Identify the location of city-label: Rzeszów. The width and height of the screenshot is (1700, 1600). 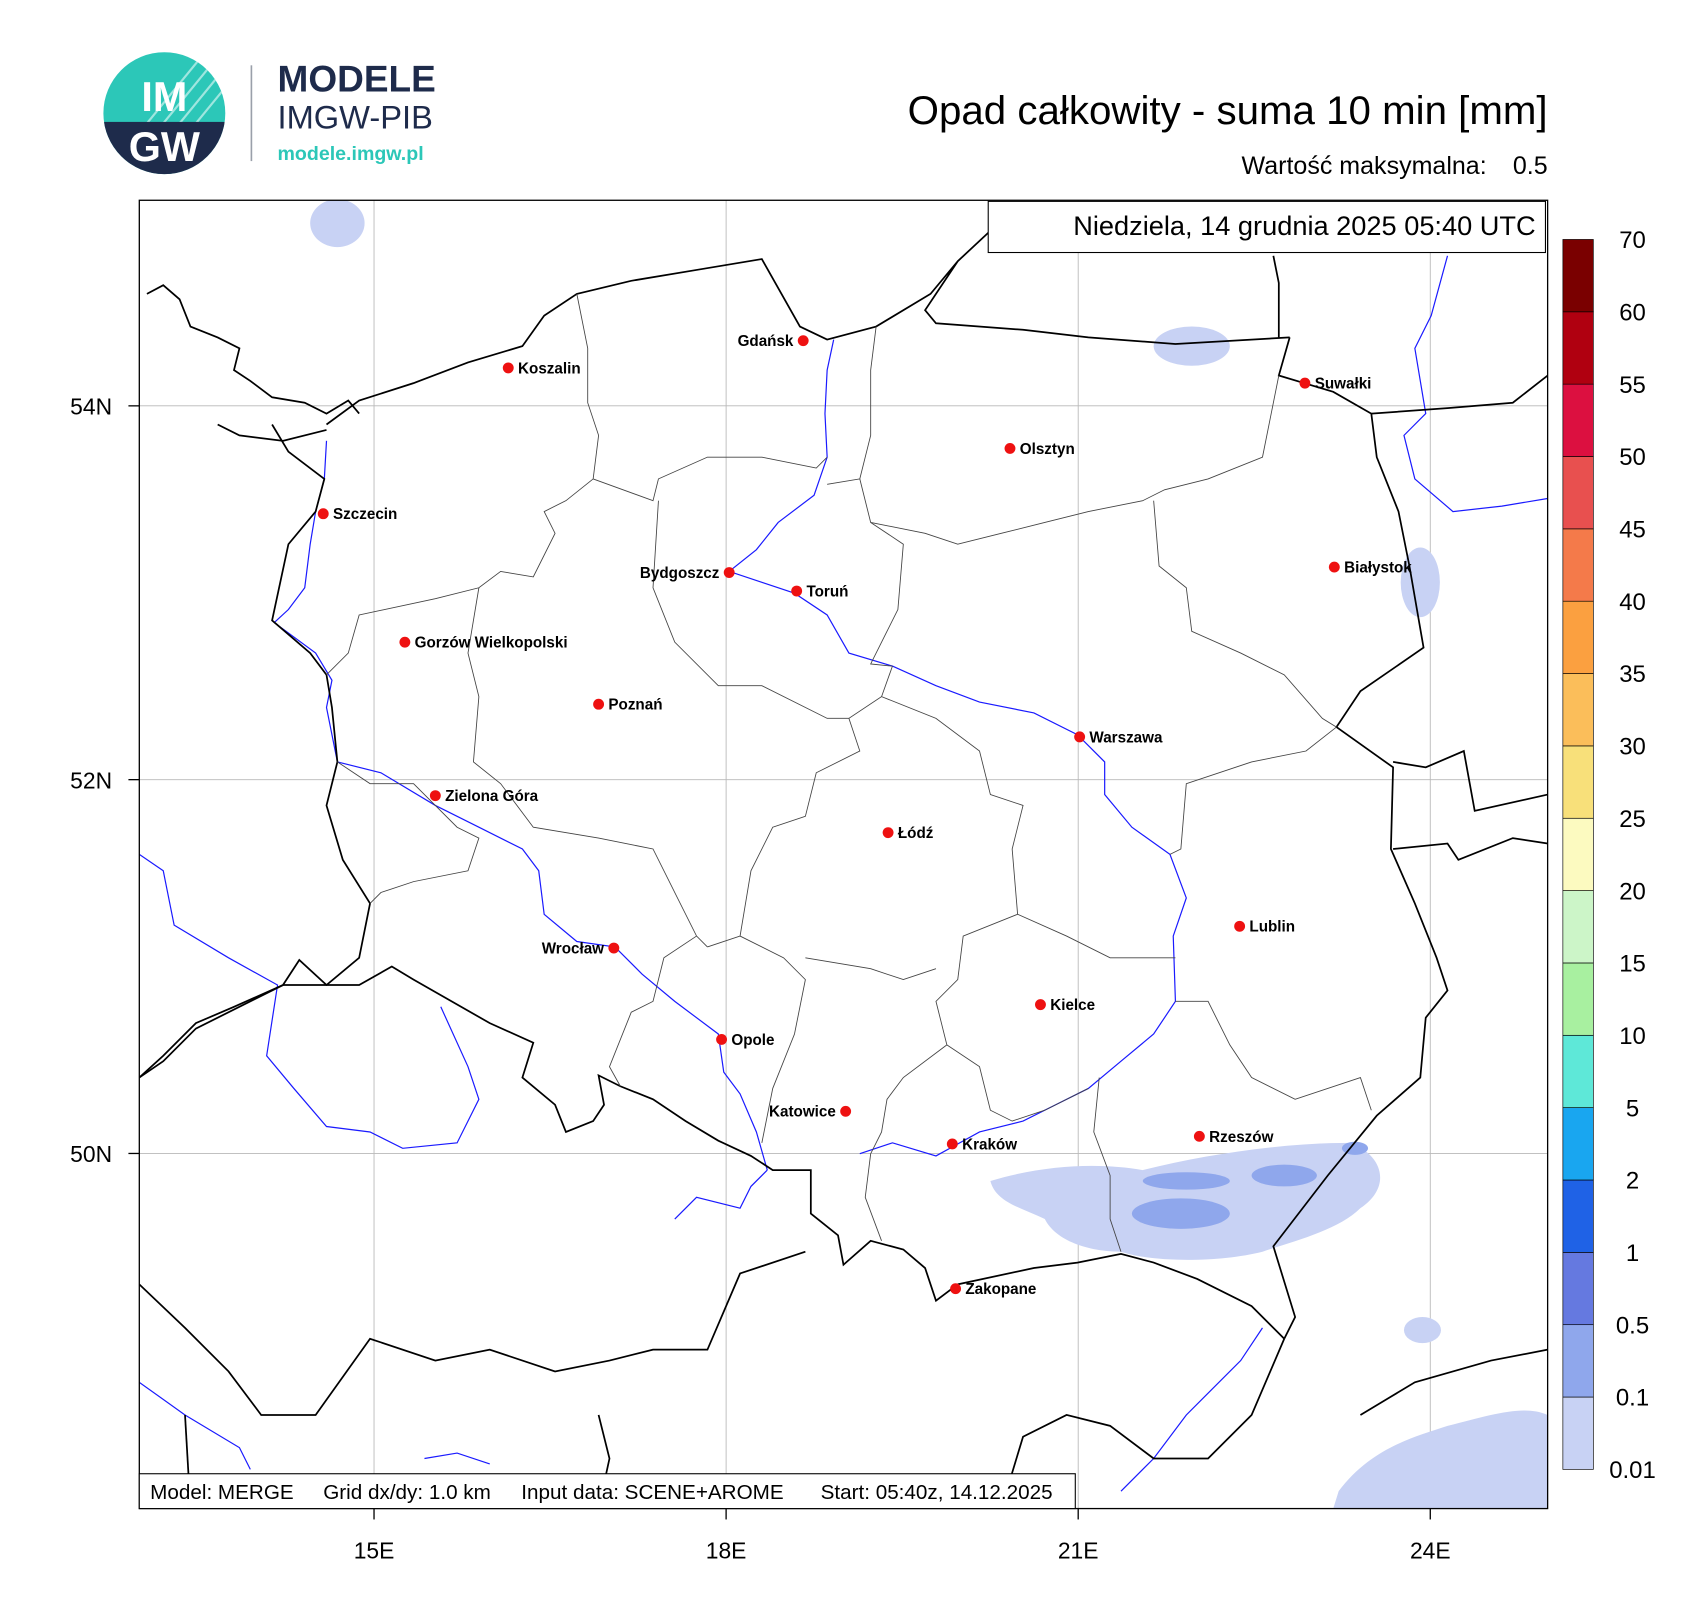
(1241, 1137).